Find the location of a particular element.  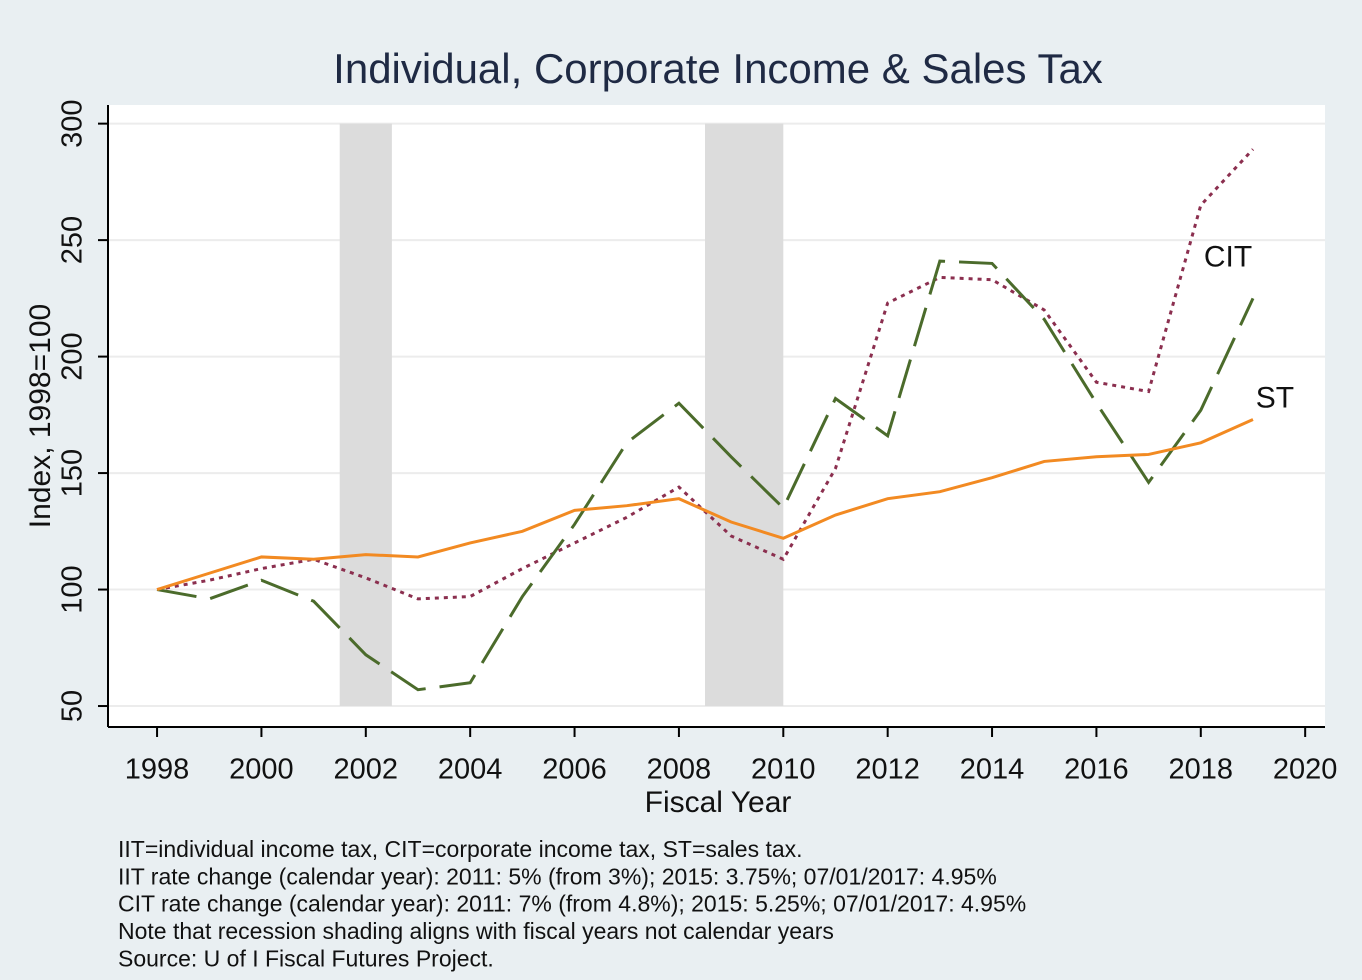

series-line is located at coordinates (705, 504).